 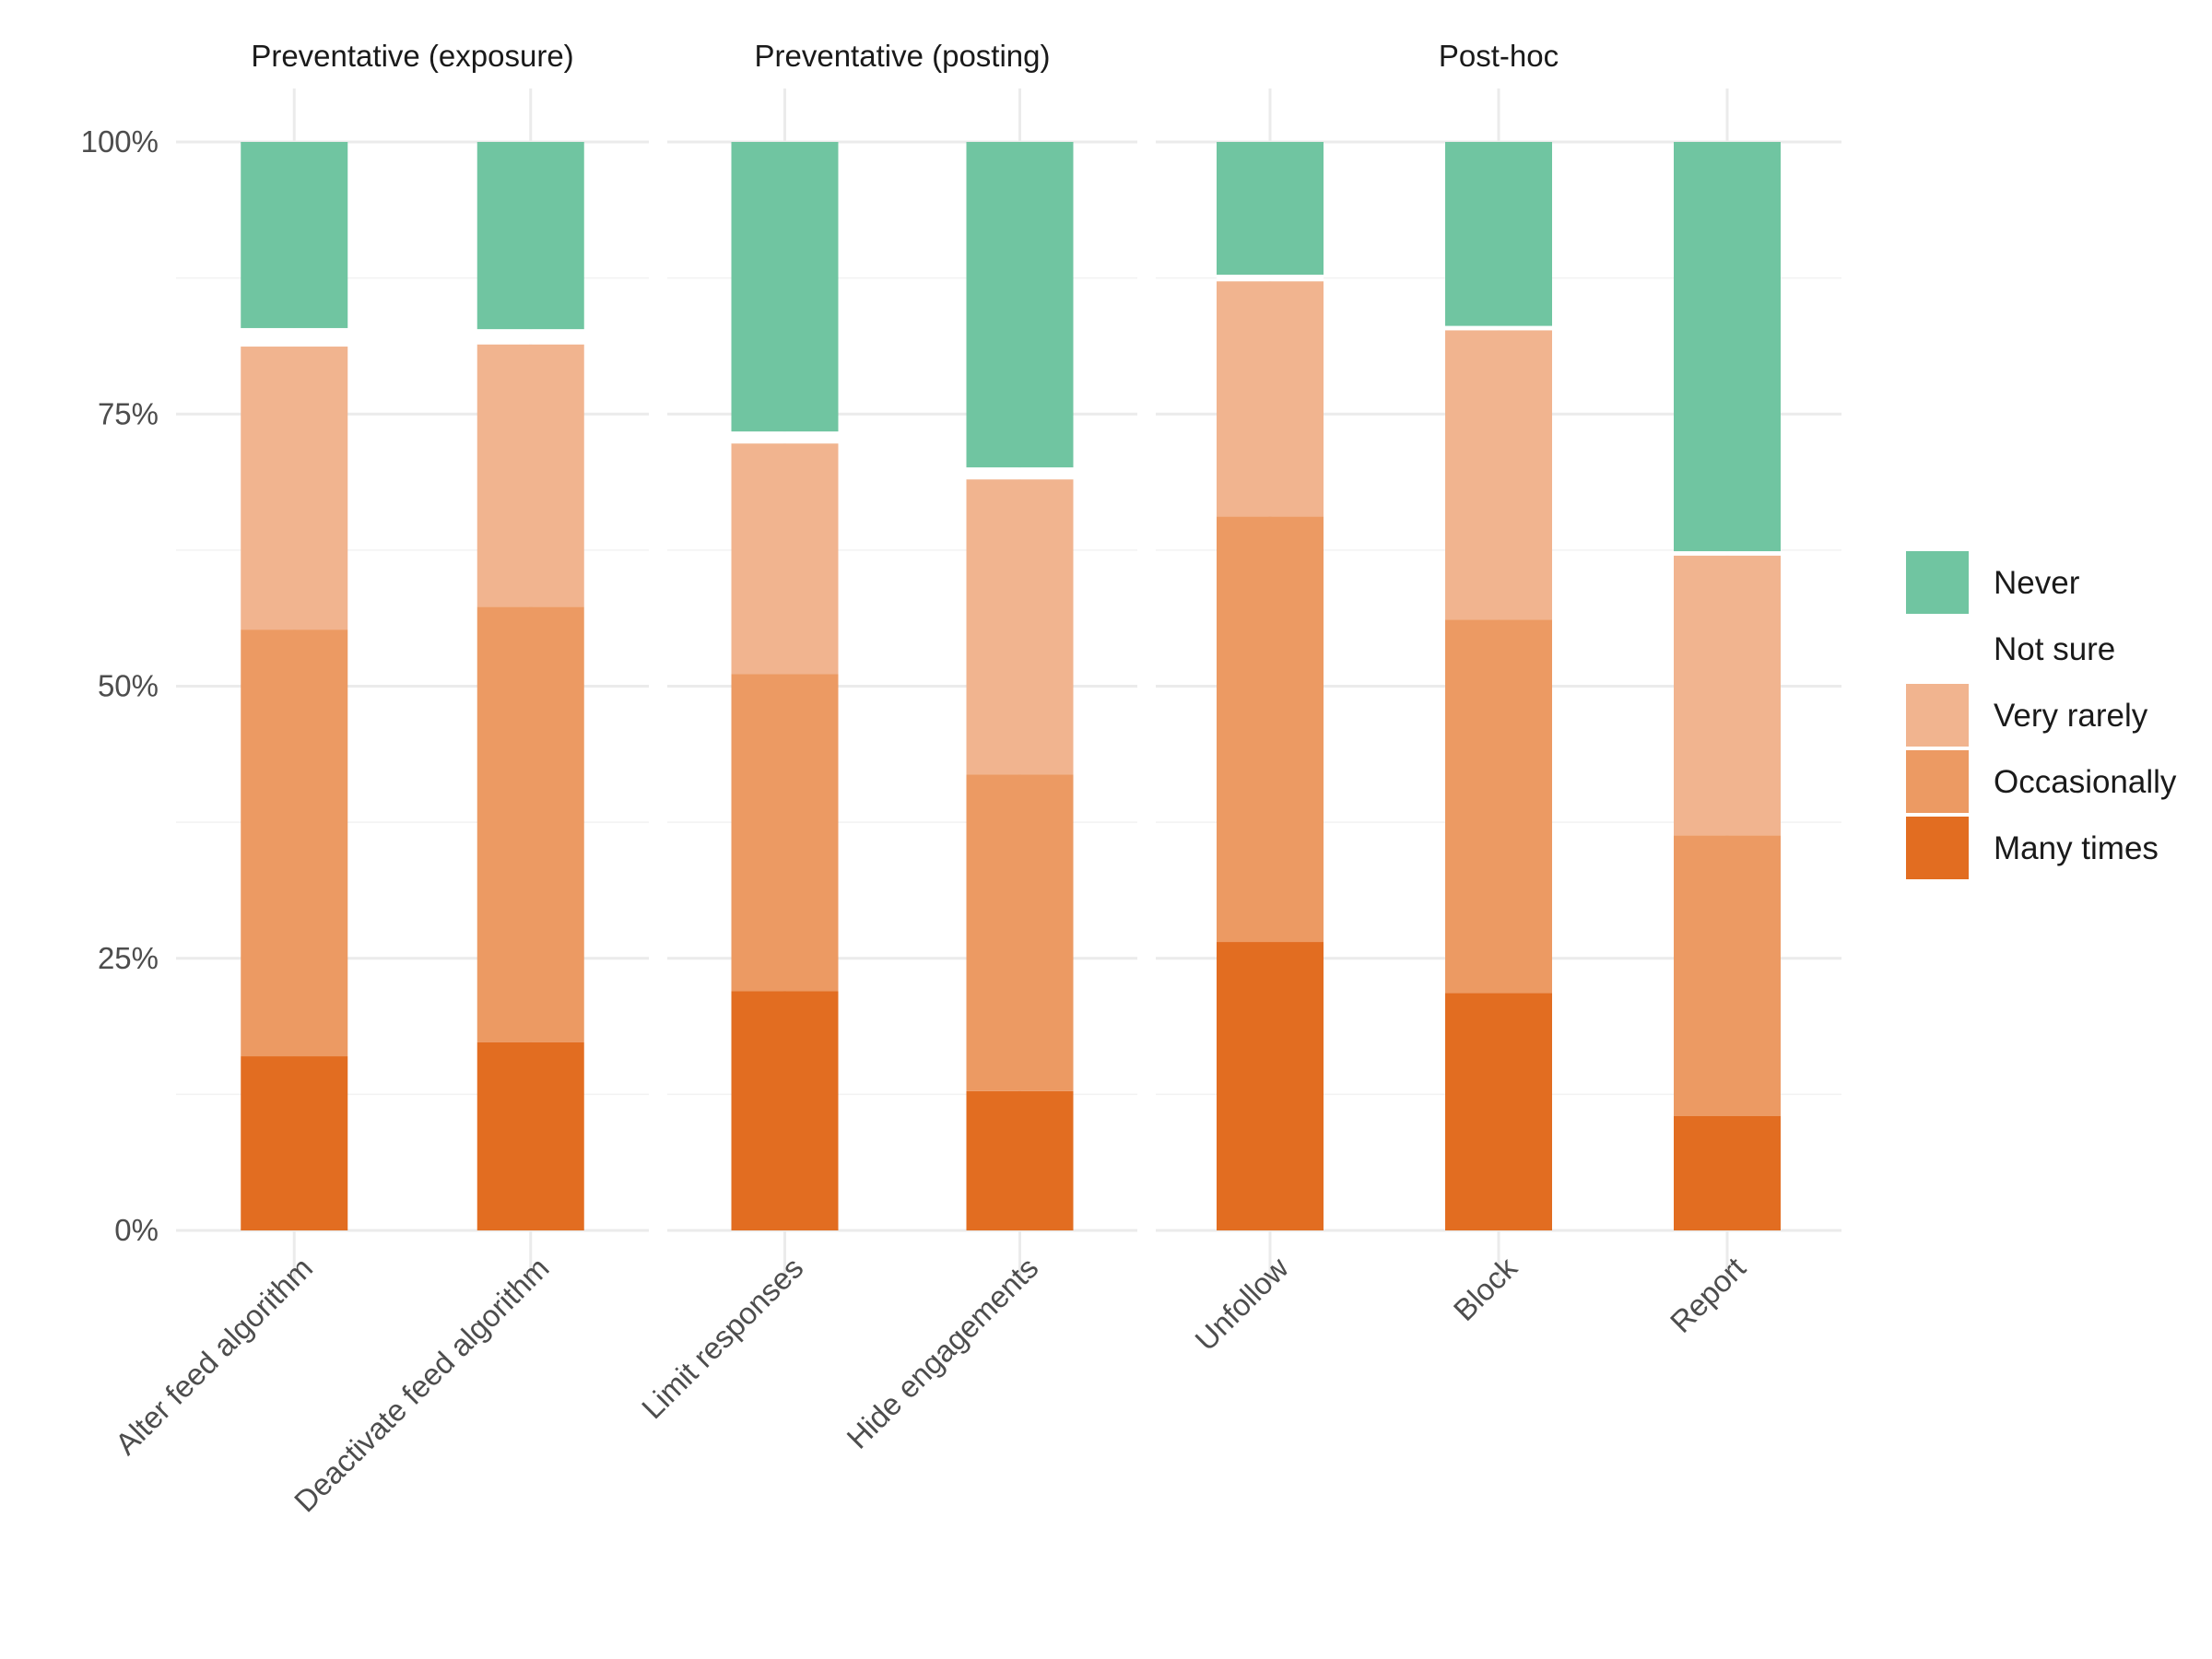 I want to click on bar-segment-alter-feed-algorithm-very-rarely, so click(x=294, y=488).